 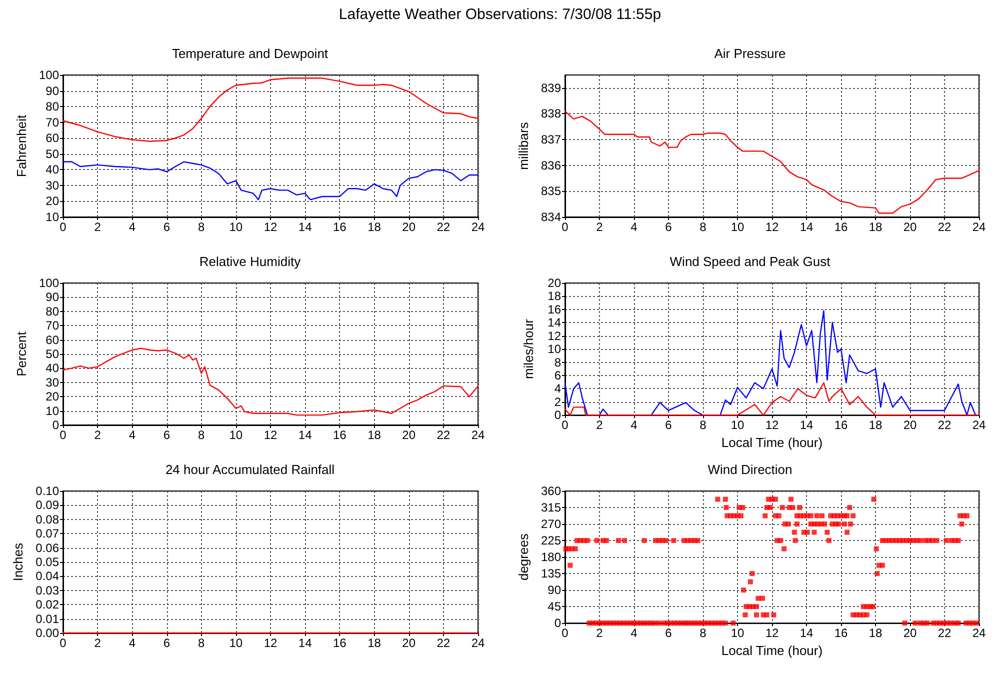 I want to click on chart-title: Air Pressure, so click(x=750, y=53).